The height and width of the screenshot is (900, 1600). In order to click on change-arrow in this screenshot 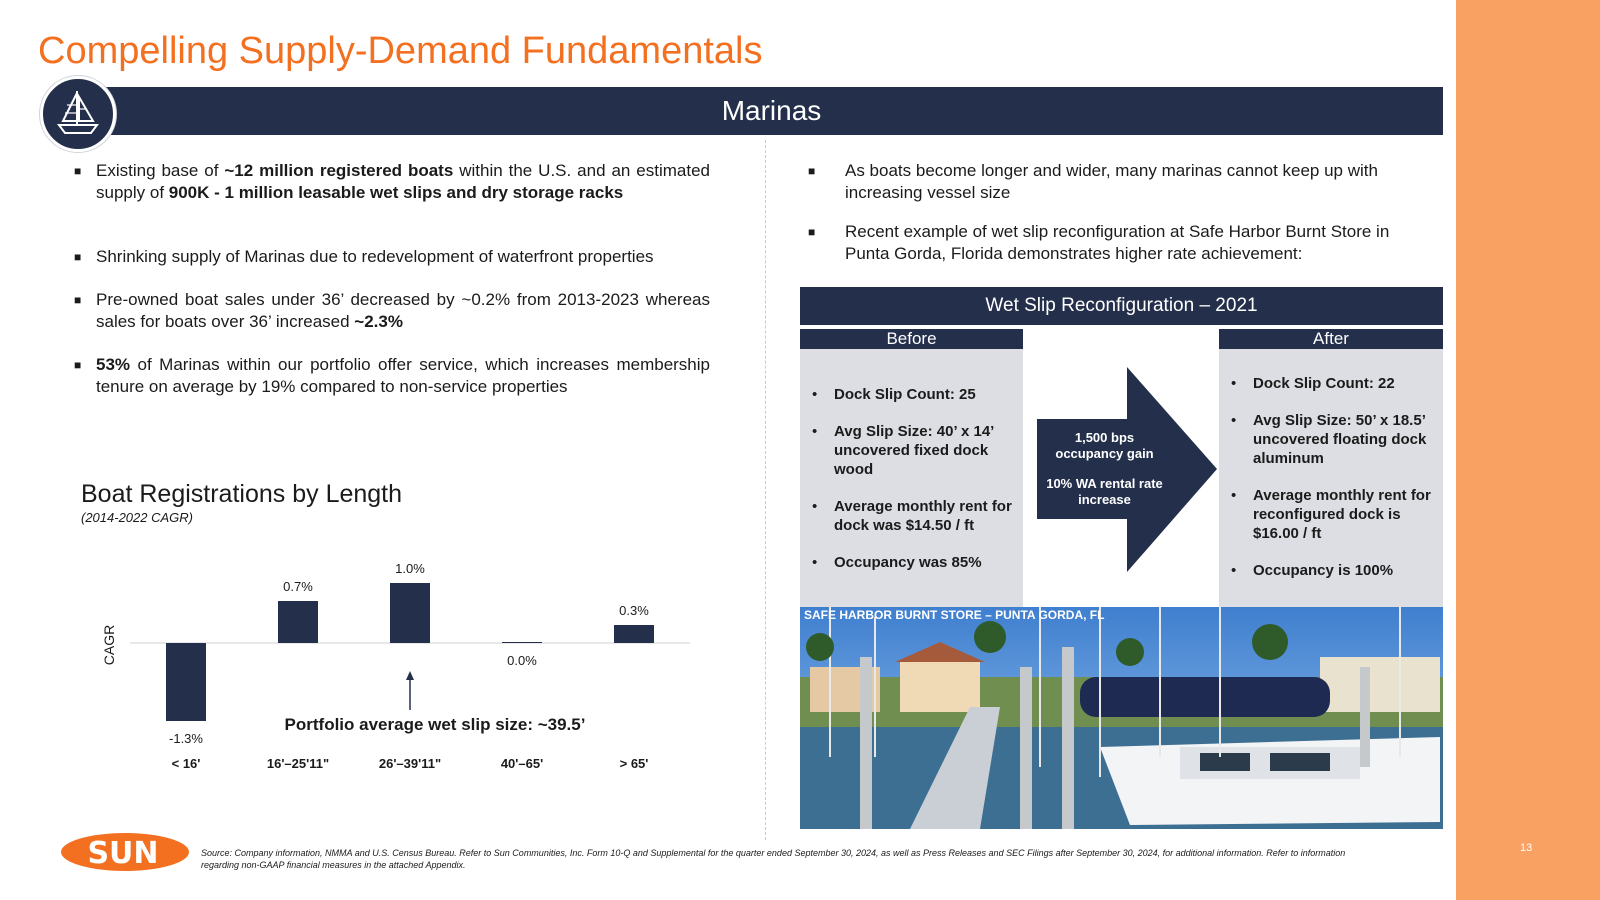, I will do `click(1127, 469)`.